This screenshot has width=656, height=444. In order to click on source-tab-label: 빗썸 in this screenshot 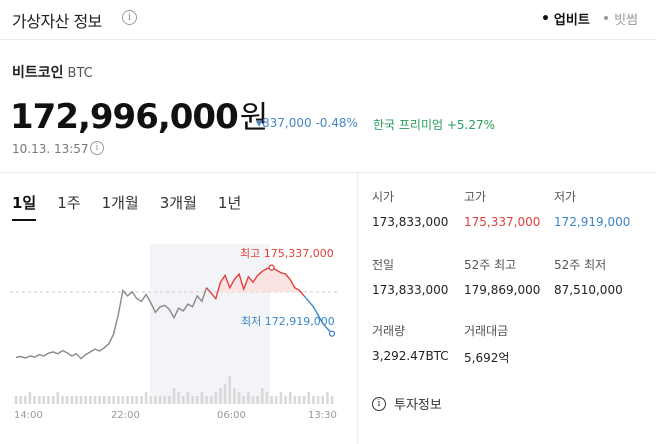, I will do `click(626, 20)`.